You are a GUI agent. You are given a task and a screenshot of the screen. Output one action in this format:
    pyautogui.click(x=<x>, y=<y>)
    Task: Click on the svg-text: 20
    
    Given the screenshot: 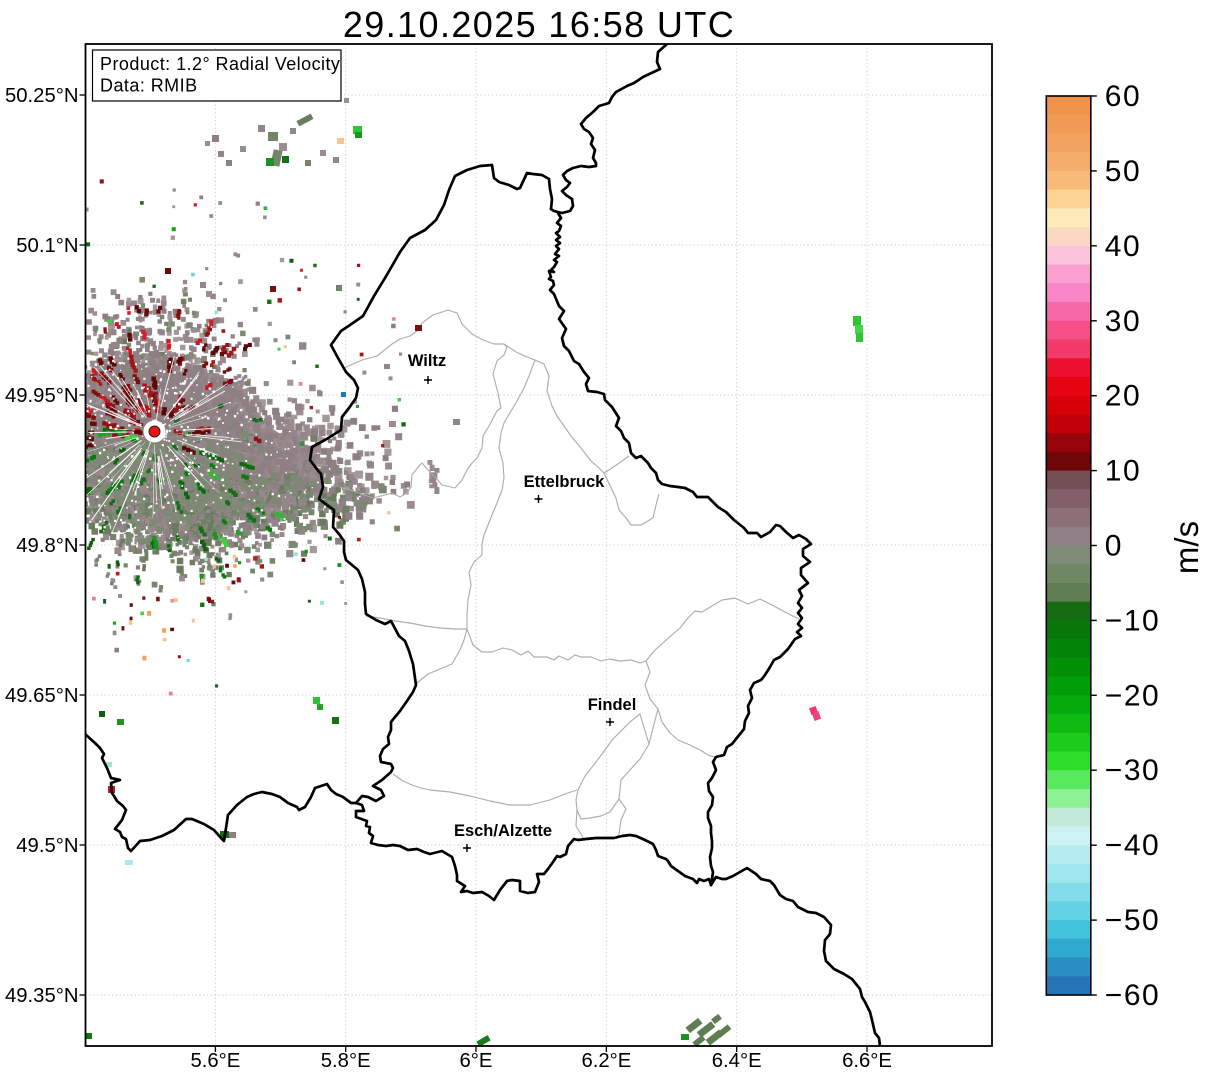 What is the action you would take?
    pyautogui.click(x=1123, y=396)
    